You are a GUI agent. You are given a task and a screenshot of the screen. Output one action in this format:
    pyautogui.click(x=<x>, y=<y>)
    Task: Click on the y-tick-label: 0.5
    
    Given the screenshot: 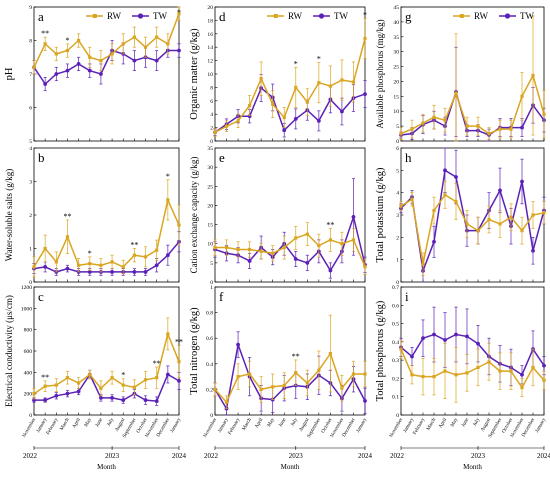 What is the action you would take?
    pyautogui.click(x=395, y=325)
    